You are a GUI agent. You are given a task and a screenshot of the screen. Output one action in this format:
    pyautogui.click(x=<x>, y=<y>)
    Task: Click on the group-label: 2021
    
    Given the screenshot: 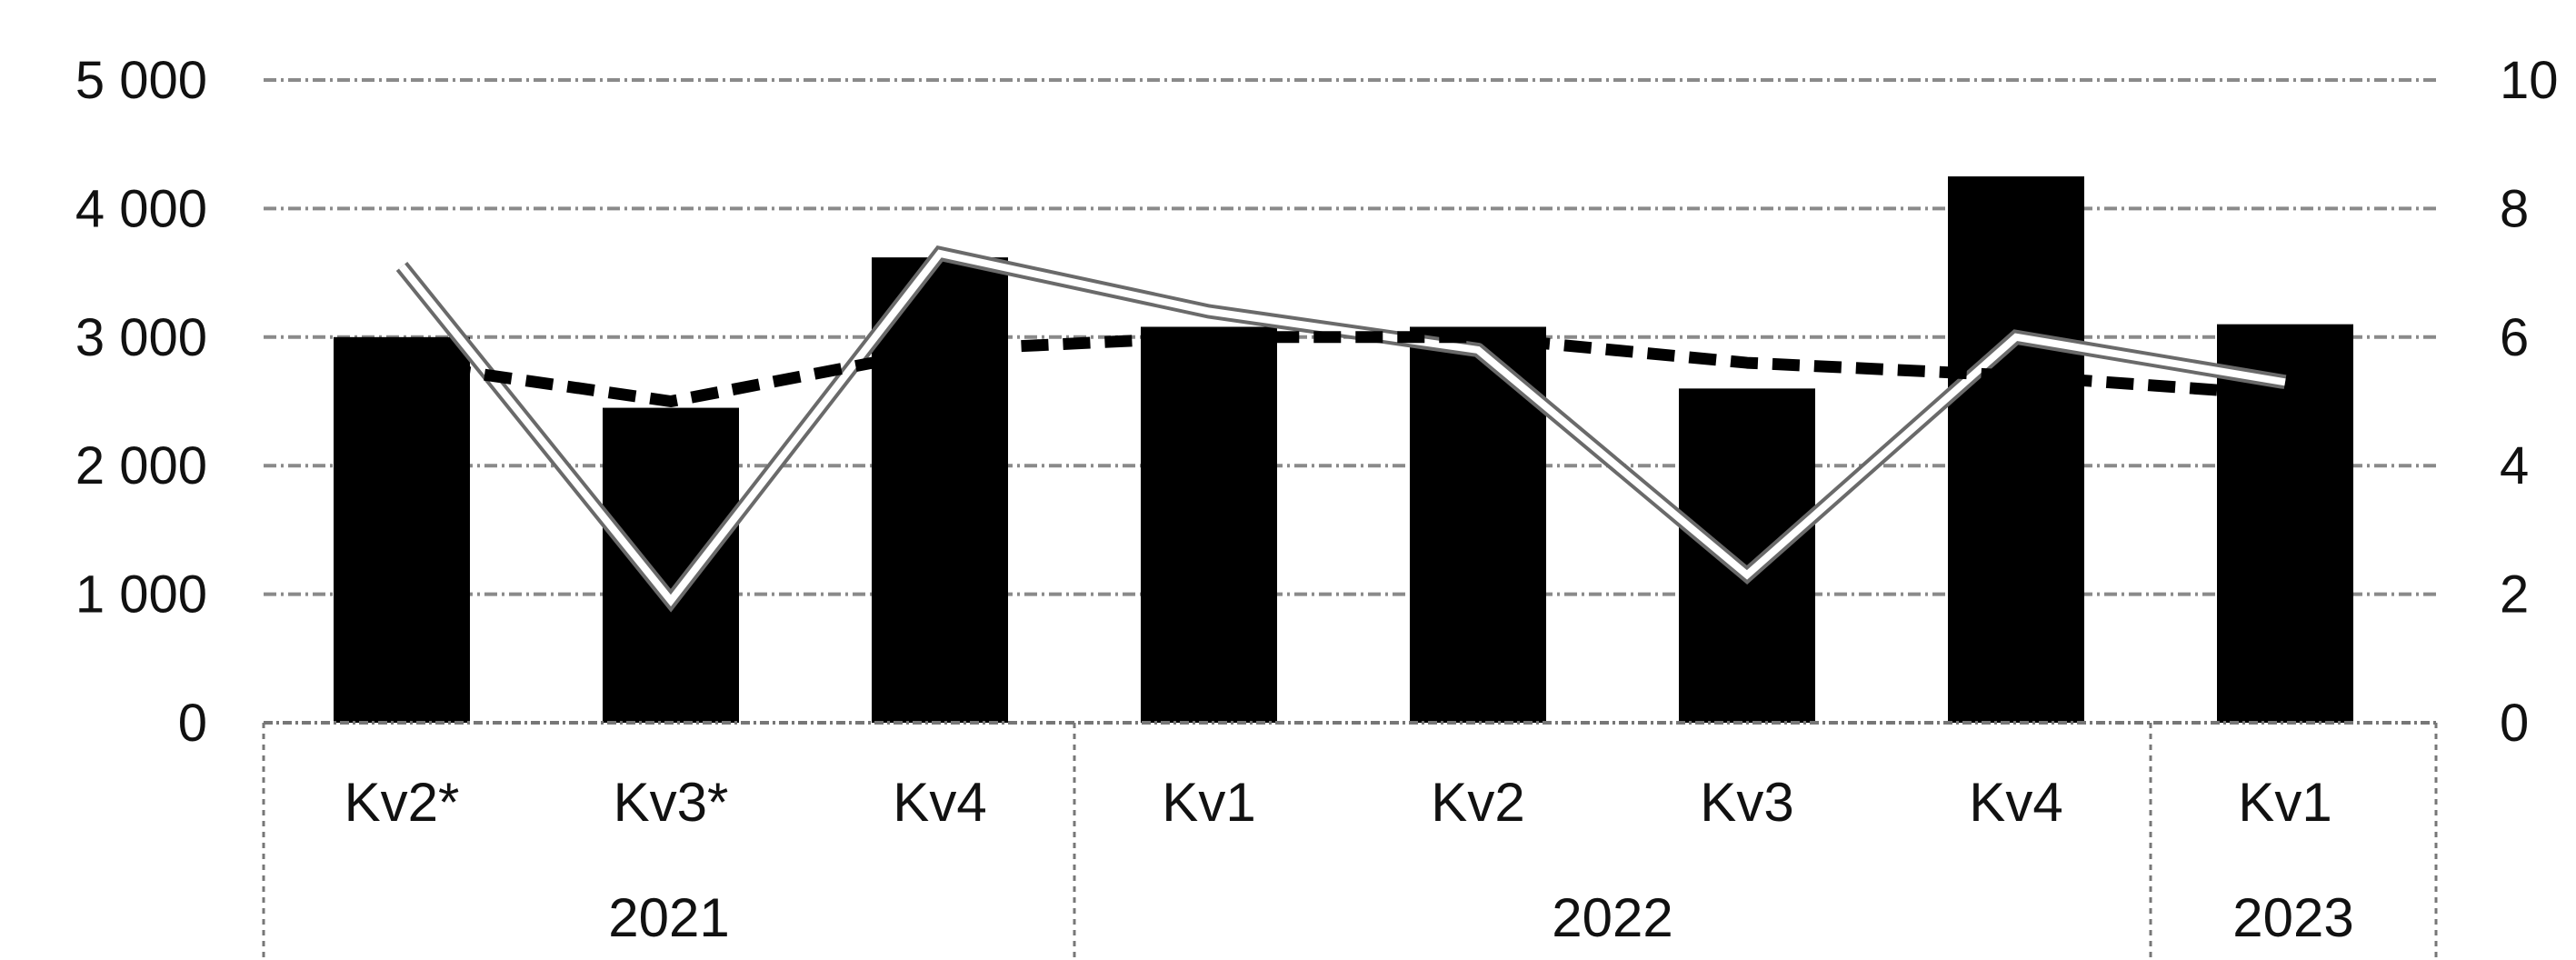 What is the action you would take?
    pyautogui.click(x=668, y=918)
    